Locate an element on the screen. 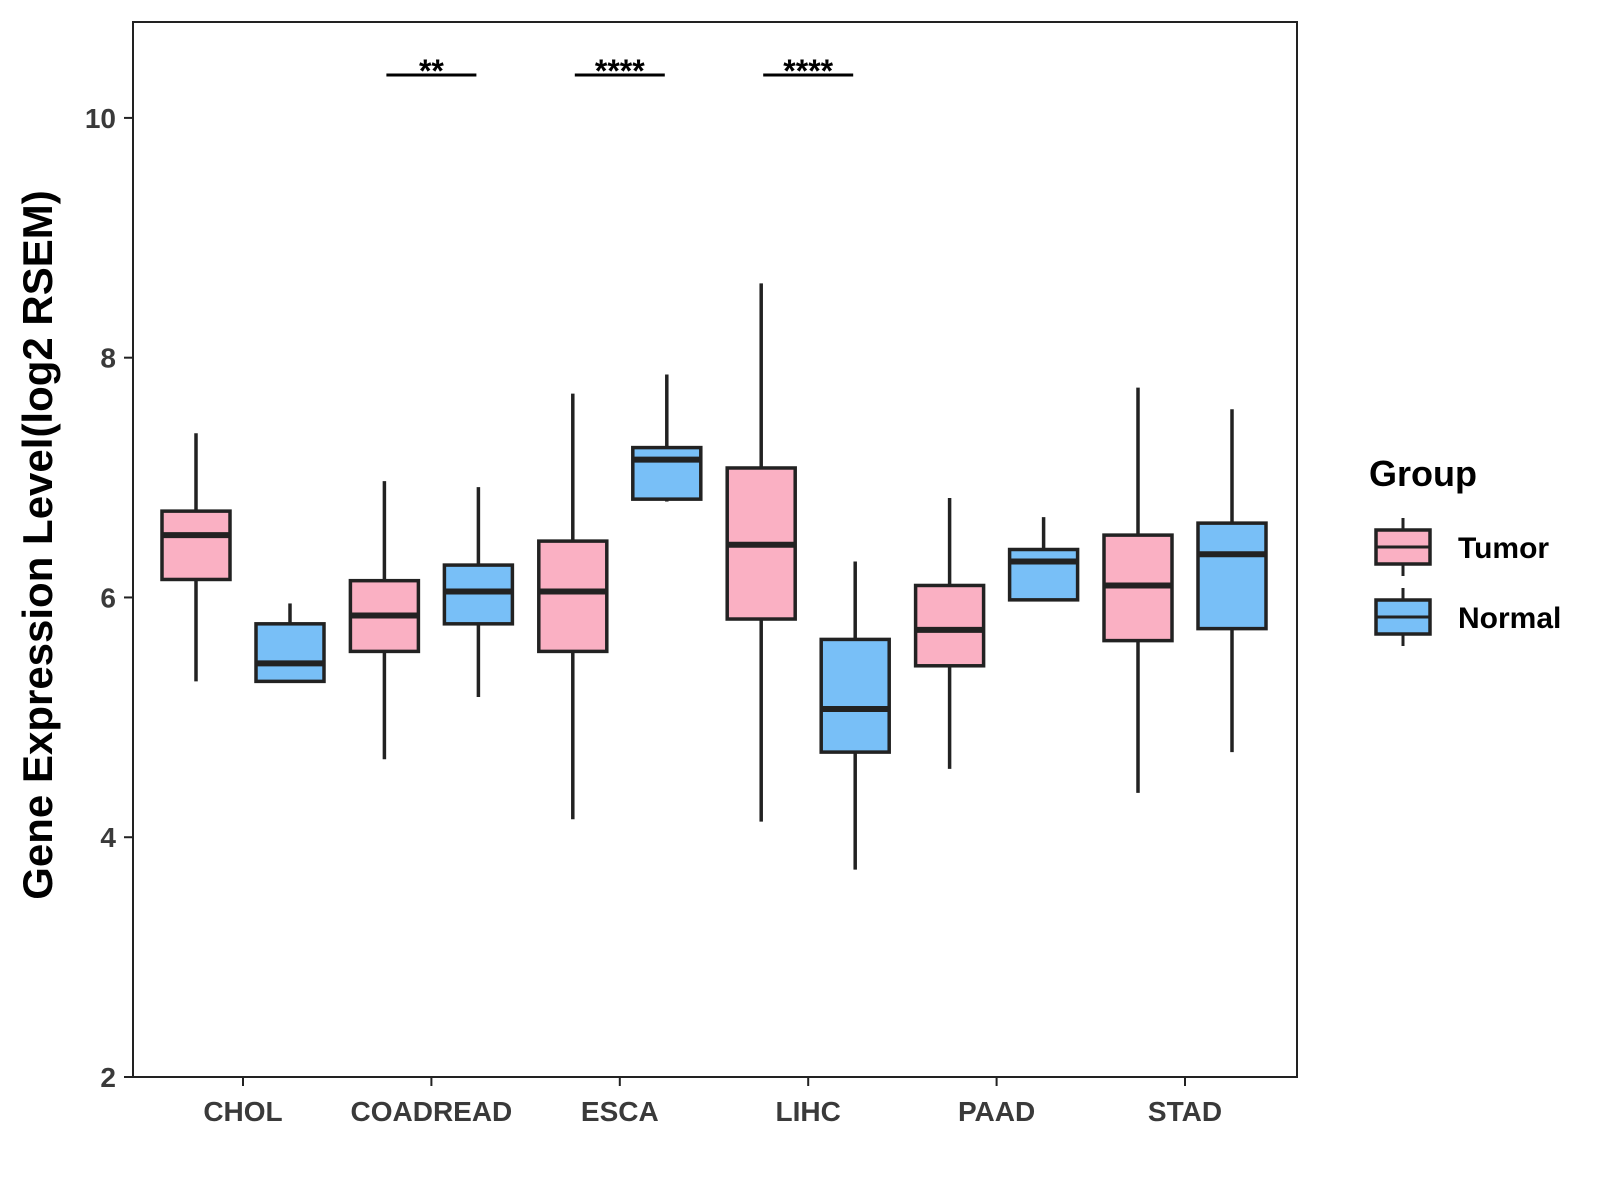 The width and height of the screenshot is (1600, 1200). y-tick-label: 8 is located at coordinates (108, 358).